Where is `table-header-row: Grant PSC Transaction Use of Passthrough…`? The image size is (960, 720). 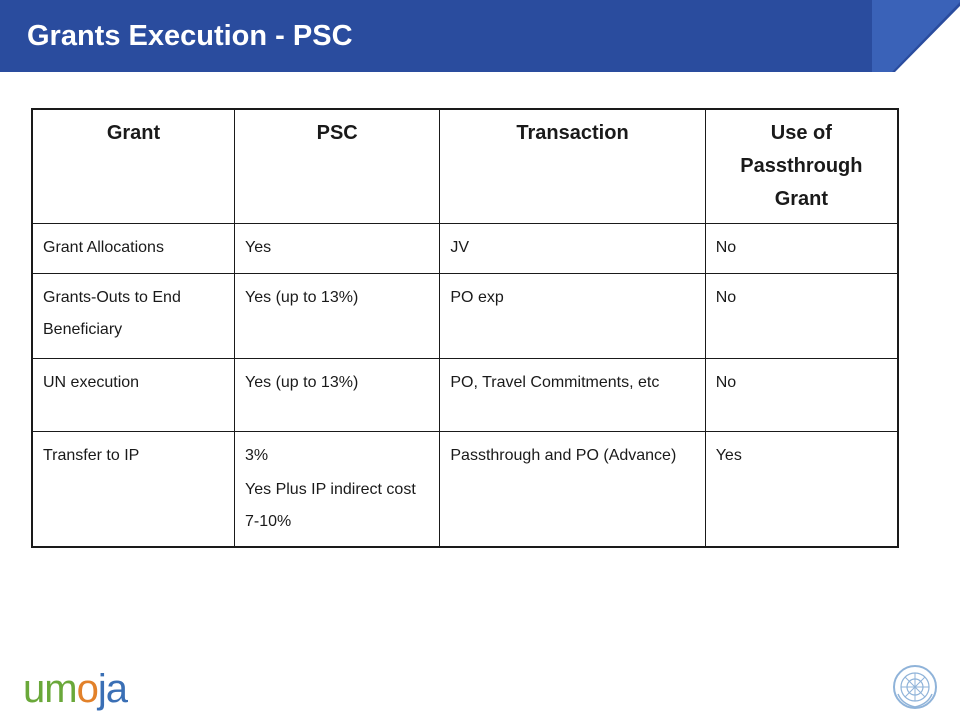
table-header-row: Grant PSC Transaction Use of Passthrough… is located at coordinates (465, 166).